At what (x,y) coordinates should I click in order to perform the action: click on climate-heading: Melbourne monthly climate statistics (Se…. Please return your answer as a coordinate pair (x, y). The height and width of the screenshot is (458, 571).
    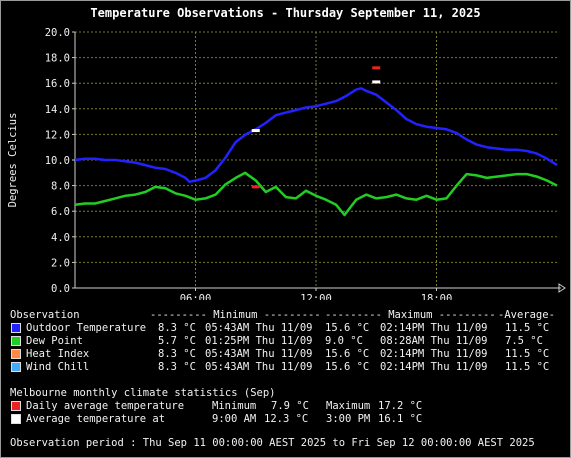
    Looking at the image, I should click on (143, 393).